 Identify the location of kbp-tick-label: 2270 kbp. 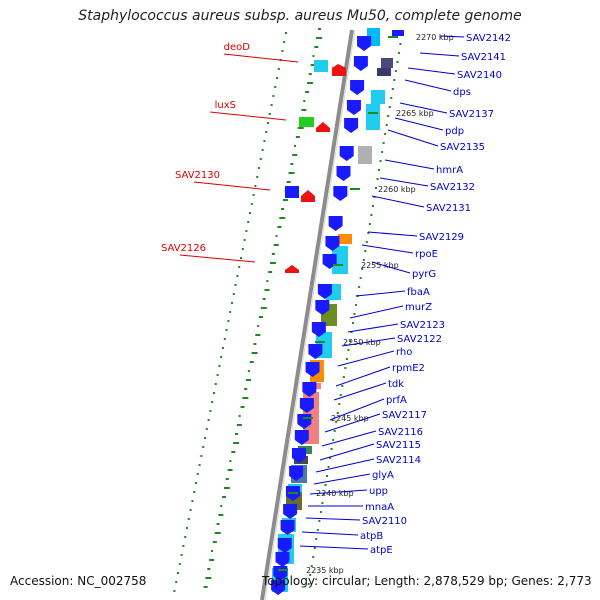
(435, 37).